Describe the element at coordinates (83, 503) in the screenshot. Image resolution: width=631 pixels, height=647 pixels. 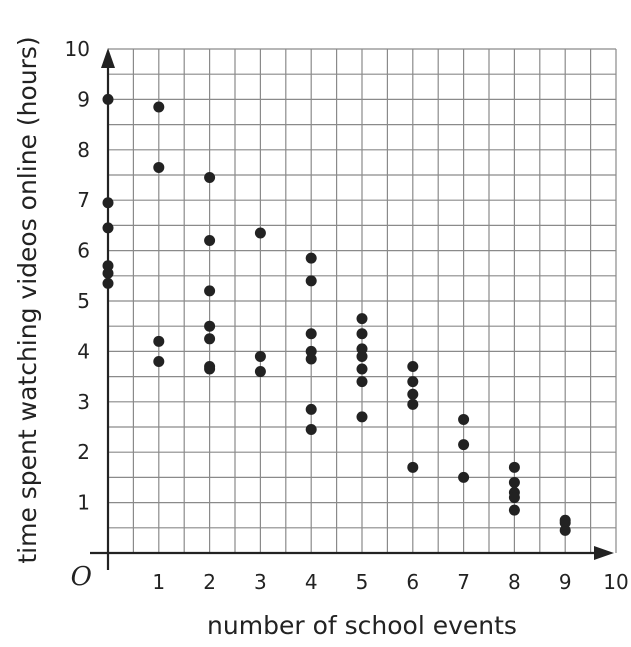
I see `y-tick-label: 1` at that location.